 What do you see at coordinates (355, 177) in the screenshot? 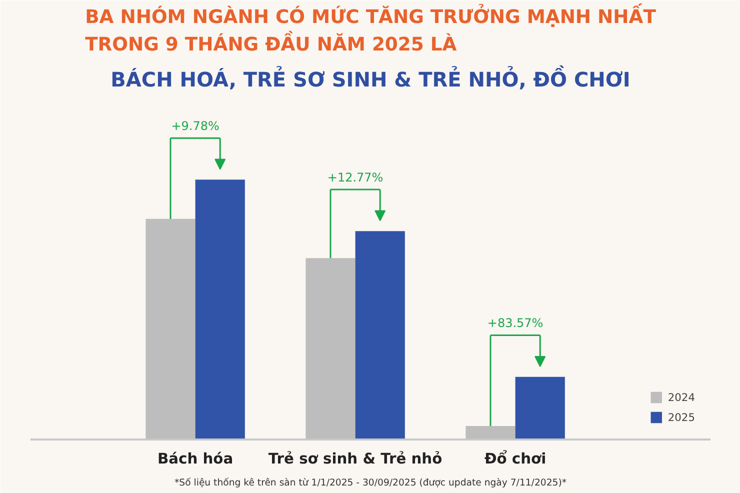
I see `annotation: +12.77%` at bounding box center [355, 177].